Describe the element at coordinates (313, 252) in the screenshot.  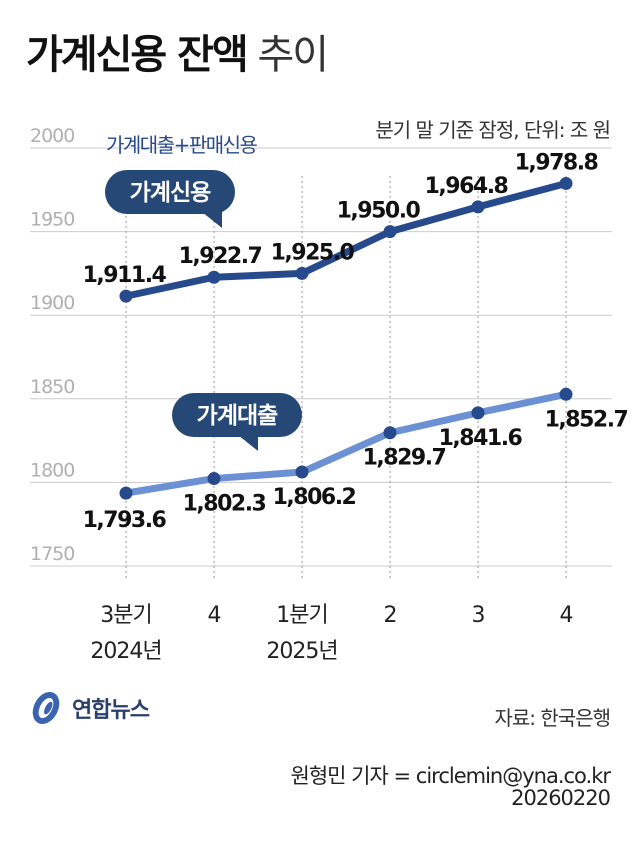
I see `data-label: 1,925.0` at that location.